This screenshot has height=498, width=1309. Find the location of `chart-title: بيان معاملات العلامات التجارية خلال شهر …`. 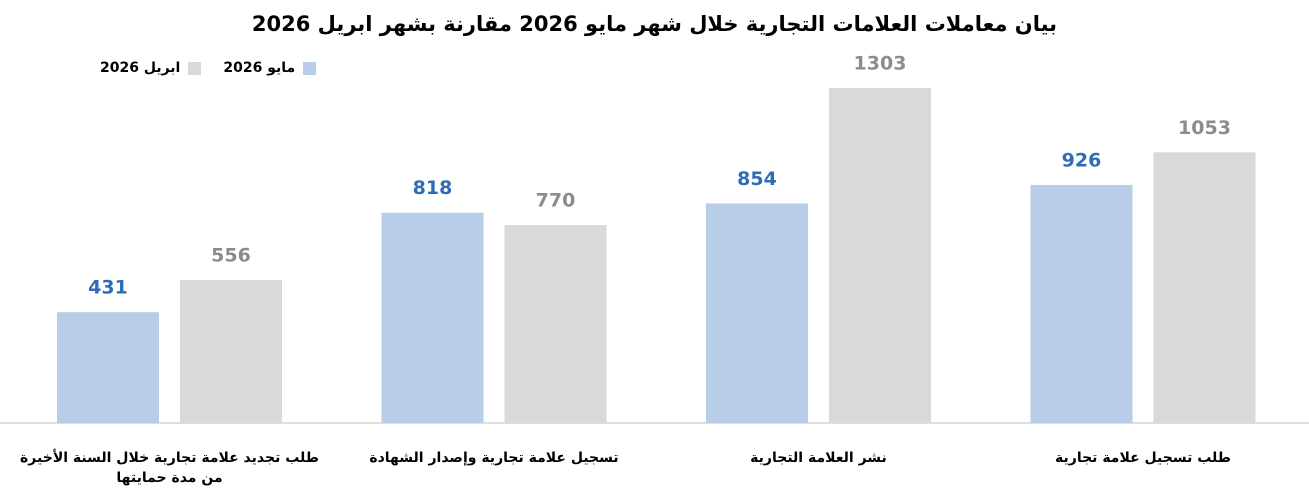

chart-title: بيان معاملات العلامات التجارية خلال شهر … is located at coordinates (654, 24).